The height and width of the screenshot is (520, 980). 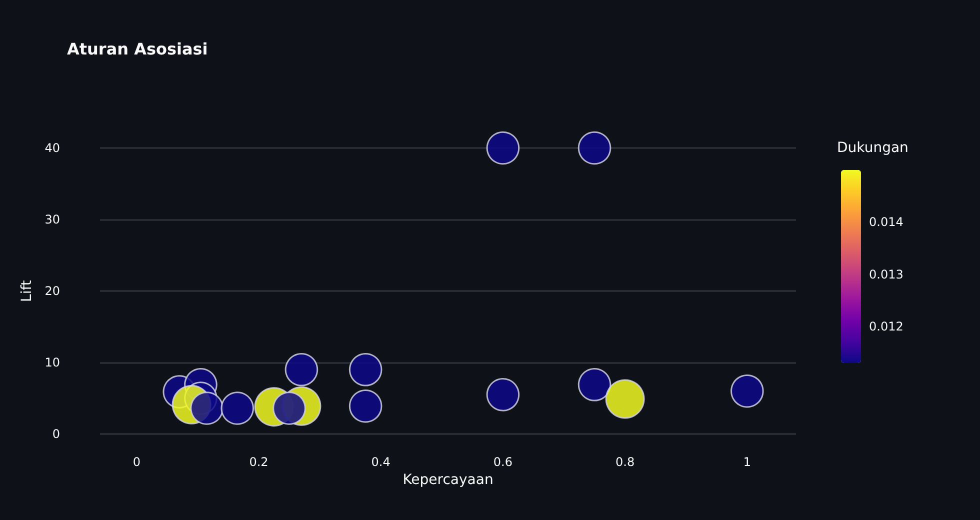 What do you see at coordinates (258, 462) in the screenshot?
I see `x-tick-label: 0.2` at bounding box center [258, 462].